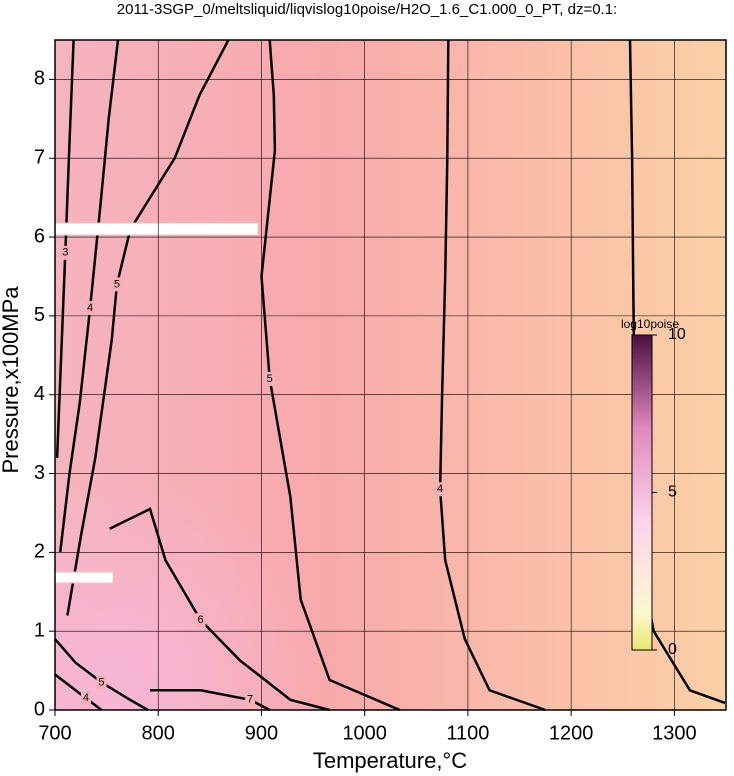 The width and height of the screenshot is (734, 776). What do you see at coordinates (39, 473) in the screenshot?
I see `y-tick-label: 3` at bounding box center [39, 473].